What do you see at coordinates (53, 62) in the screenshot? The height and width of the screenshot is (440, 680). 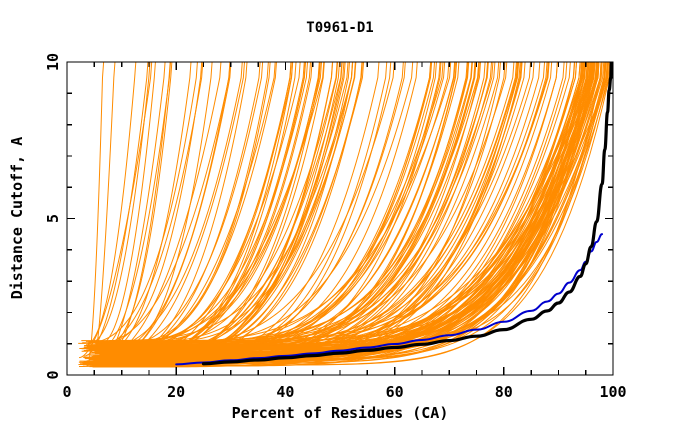 I see `y-tick-label: 10` at bounding box center [53, 62].